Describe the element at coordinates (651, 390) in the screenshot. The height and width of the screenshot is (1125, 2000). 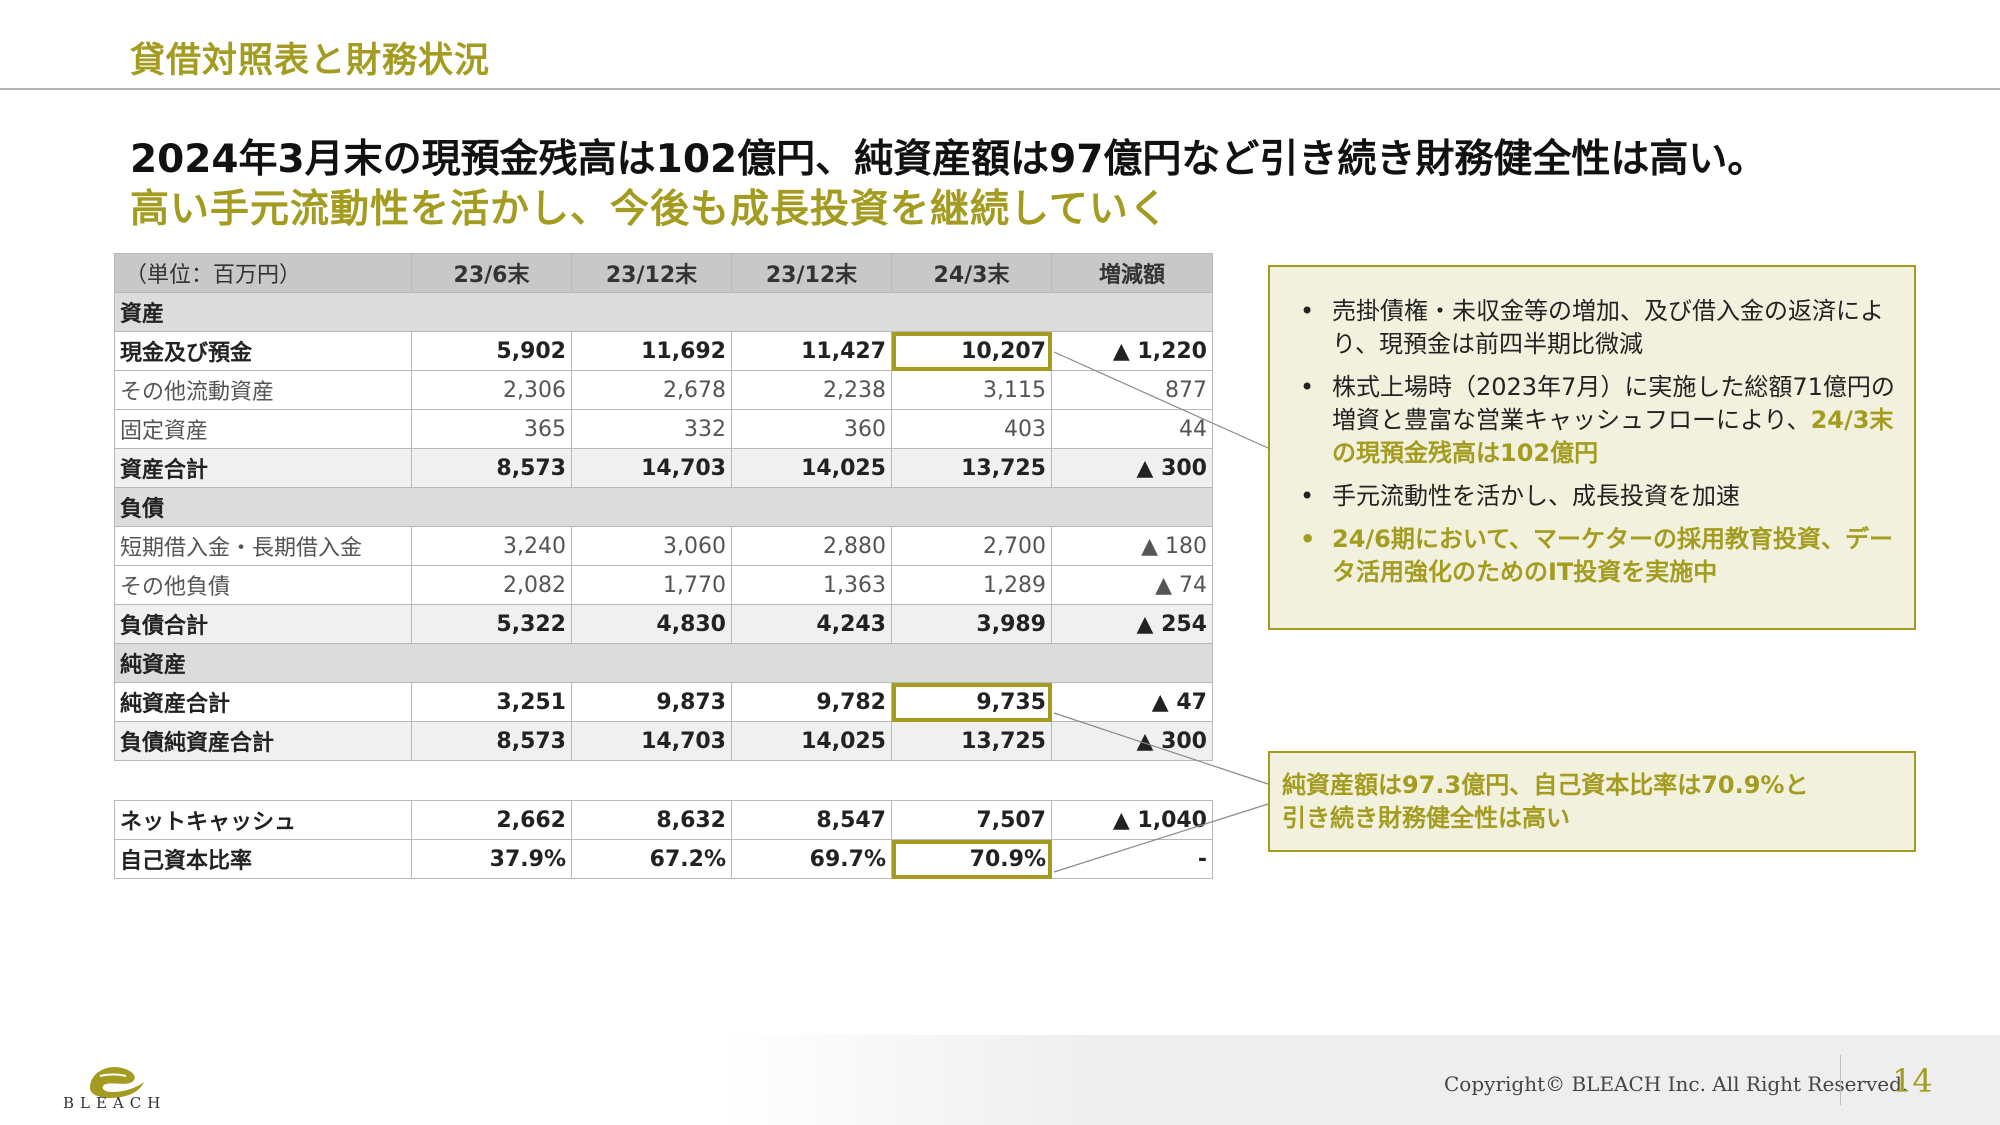
I see `value-cell: 2,678` at that location.